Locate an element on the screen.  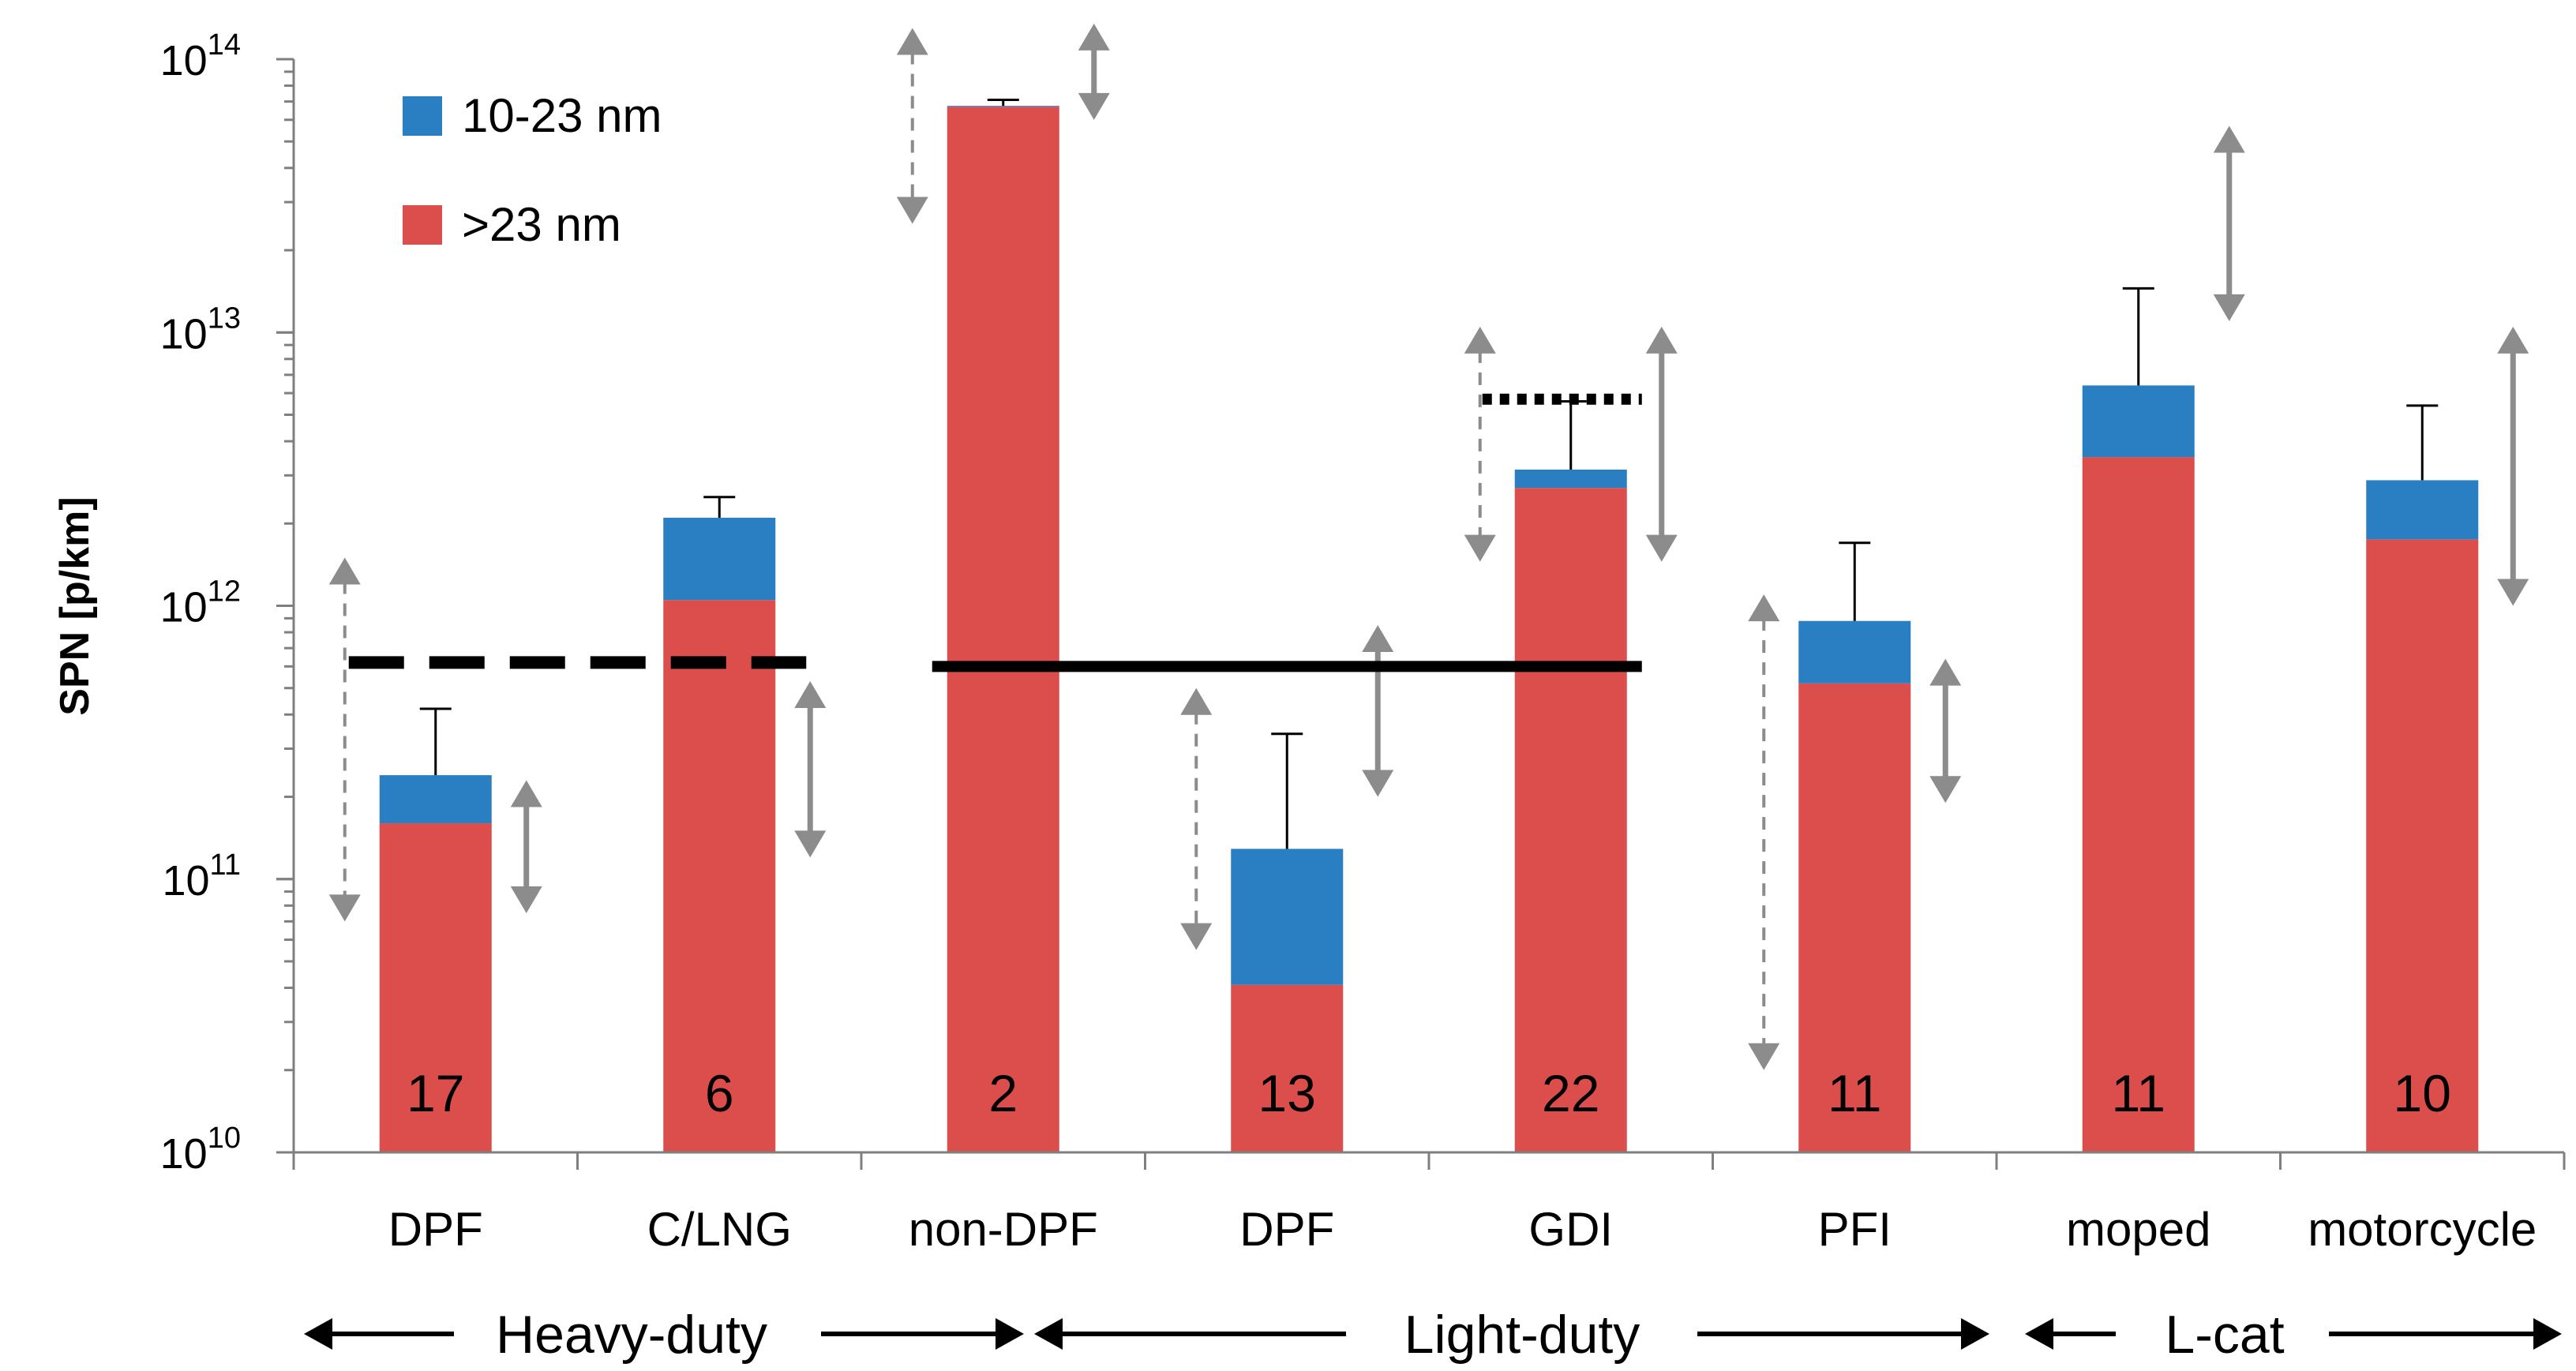
y-tick-label: 1010 is located at coordinates (200, 1150).